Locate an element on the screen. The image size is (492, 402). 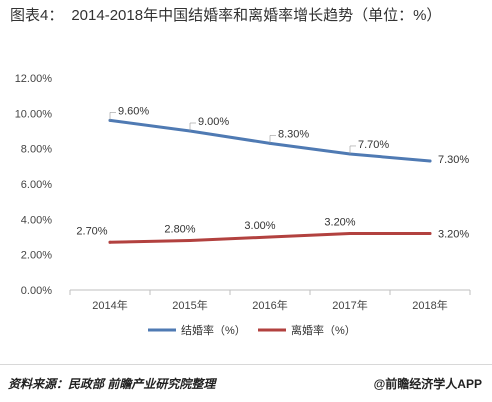
x-tick-label: 2015年 is located at coordinates (189, 305).